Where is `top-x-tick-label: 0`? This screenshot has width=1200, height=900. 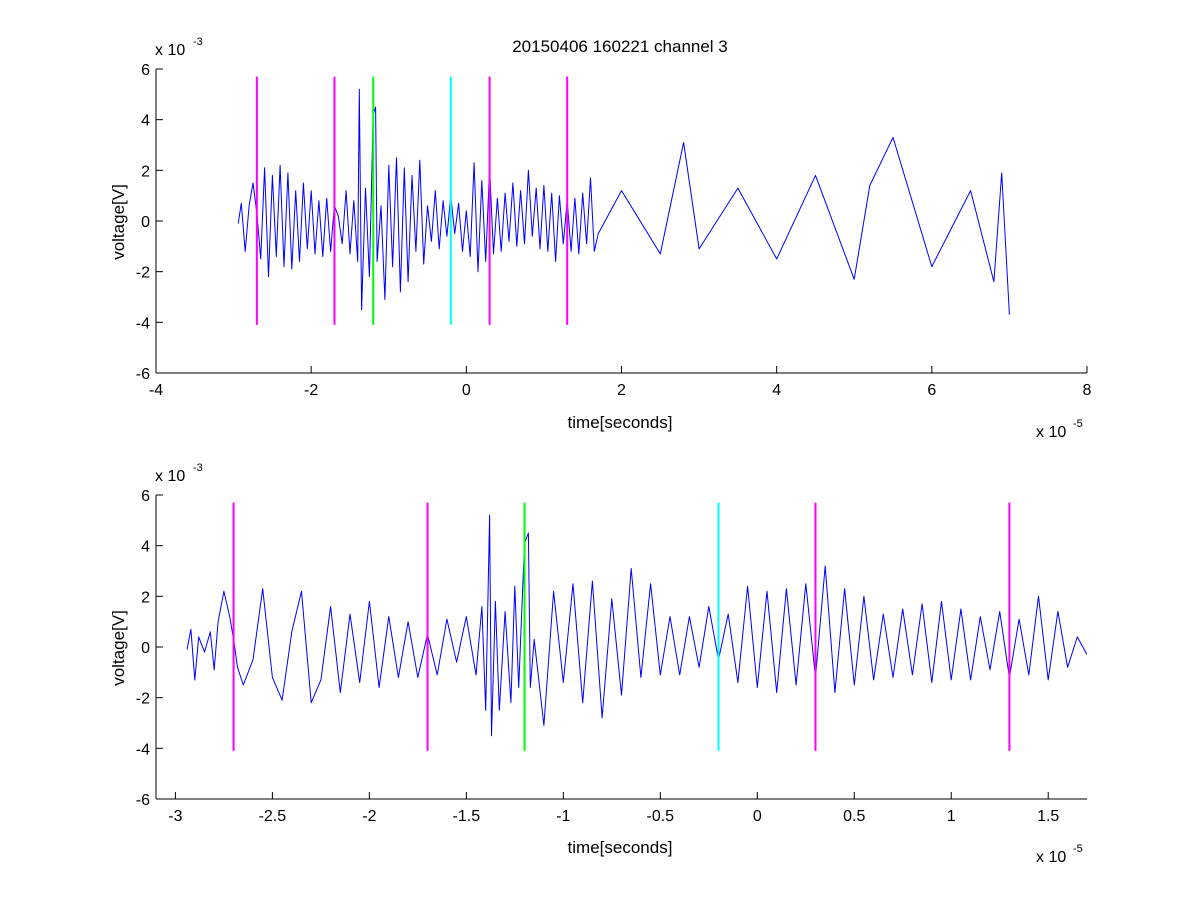 top-x-tick-label: 0 is located at coordinates (466, 390).